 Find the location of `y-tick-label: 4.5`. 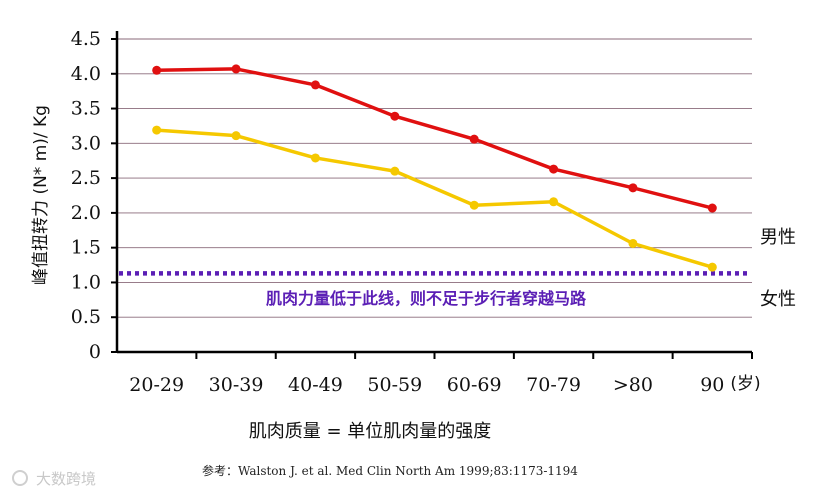

y-tick-label: 4.5 is located at coordinates (86, 39).